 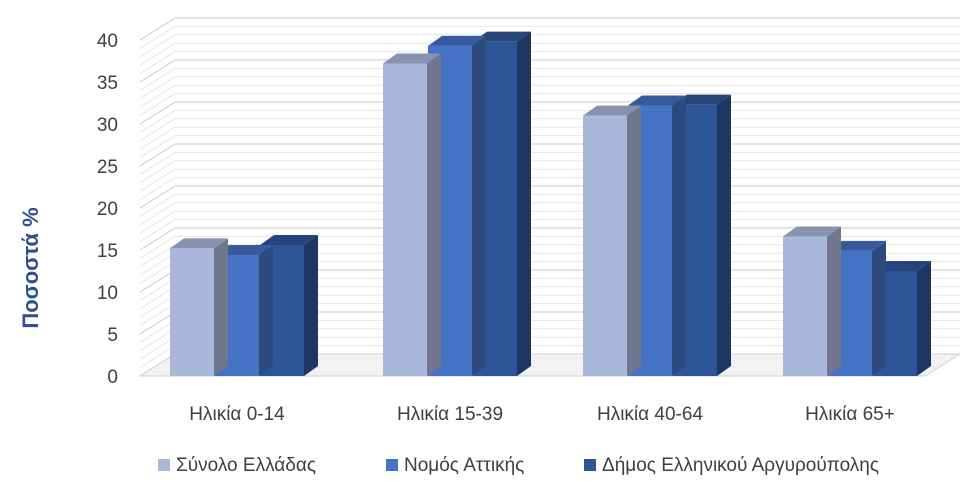 What do you see at coordinates (107, 293) in the screenshot?
I see `y-tick-label: 10` at bounding box center [107, 293].